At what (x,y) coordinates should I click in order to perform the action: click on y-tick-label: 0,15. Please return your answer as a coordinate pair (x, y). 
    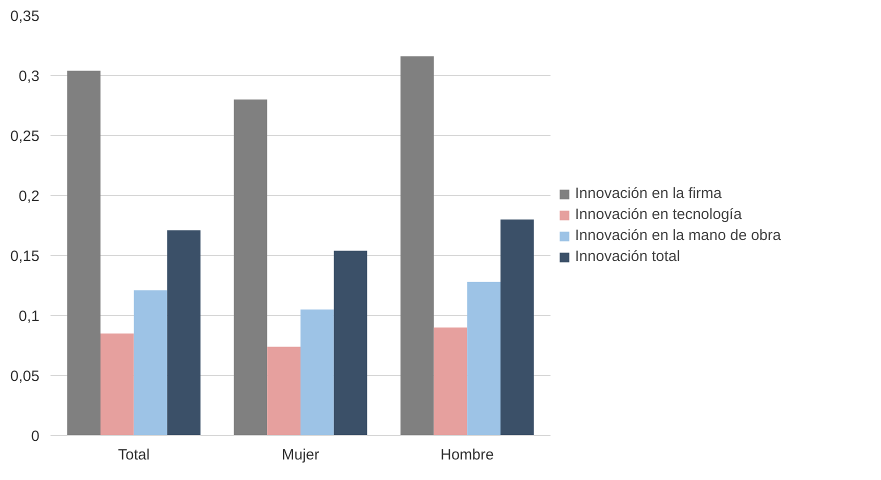
    Looking at the image, I should click on (25, 256).